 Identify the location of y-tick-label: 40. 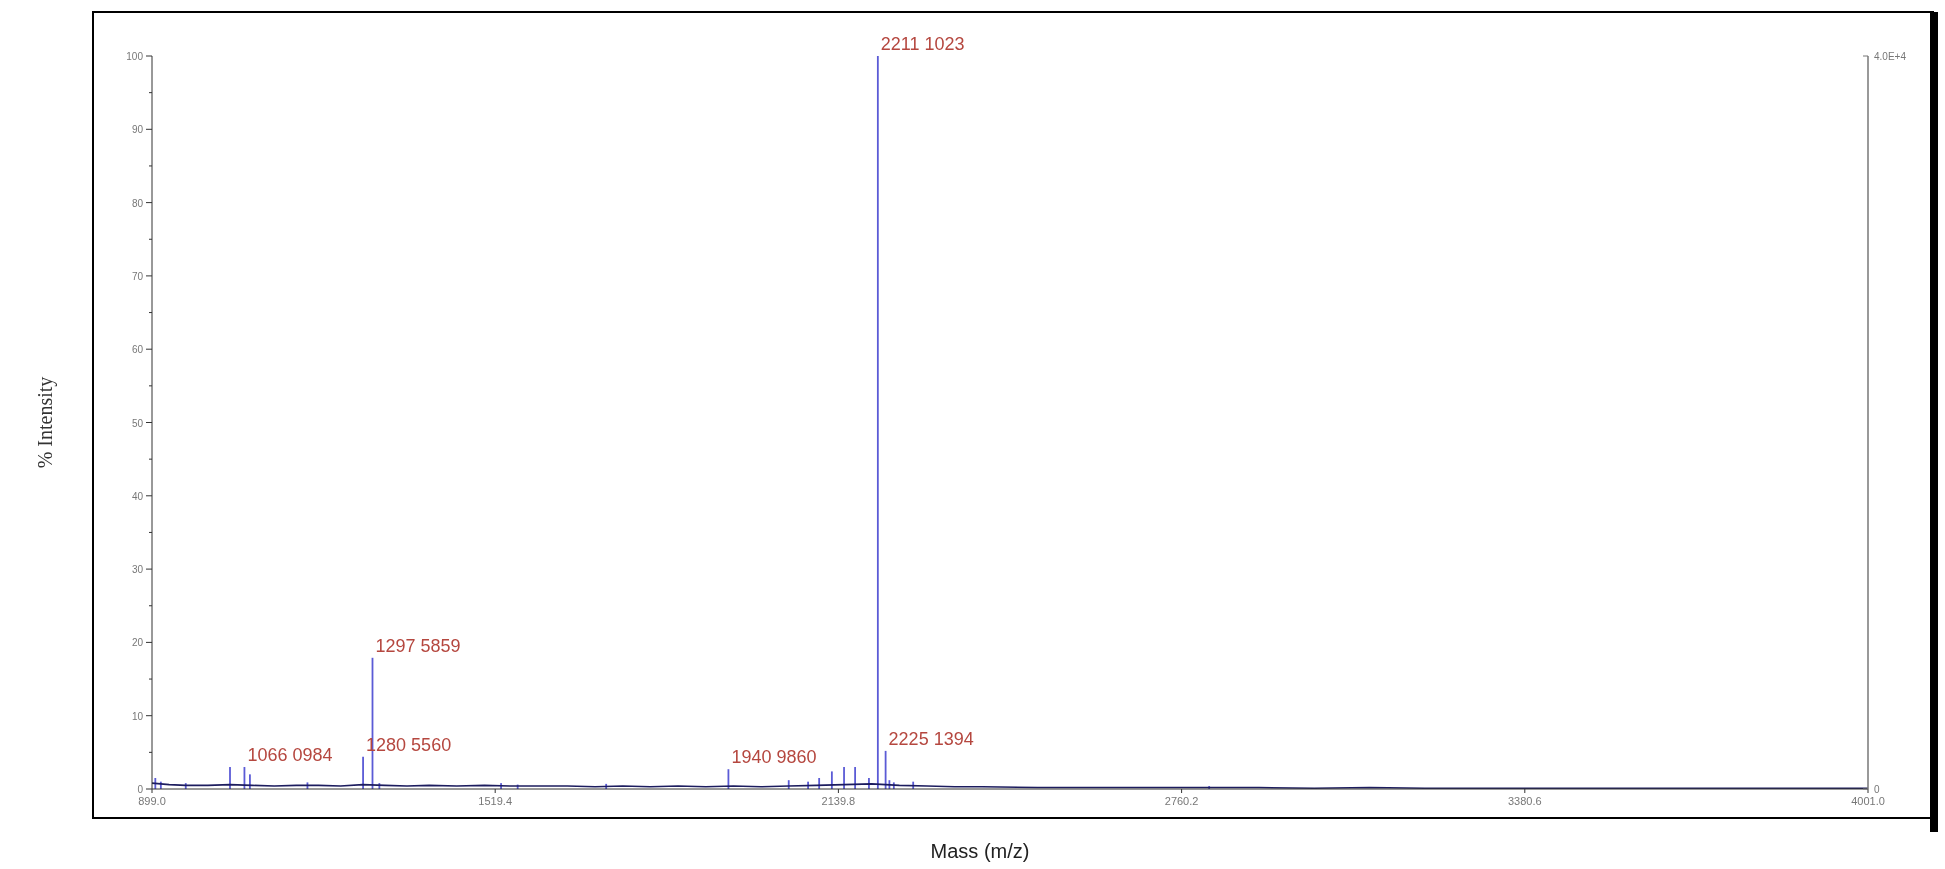
(137, 496).